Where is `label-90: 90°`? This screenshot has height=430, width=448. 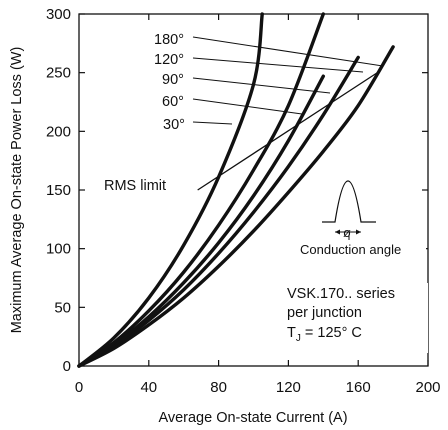 label-90: 90° is located at coordinates (173, 80).